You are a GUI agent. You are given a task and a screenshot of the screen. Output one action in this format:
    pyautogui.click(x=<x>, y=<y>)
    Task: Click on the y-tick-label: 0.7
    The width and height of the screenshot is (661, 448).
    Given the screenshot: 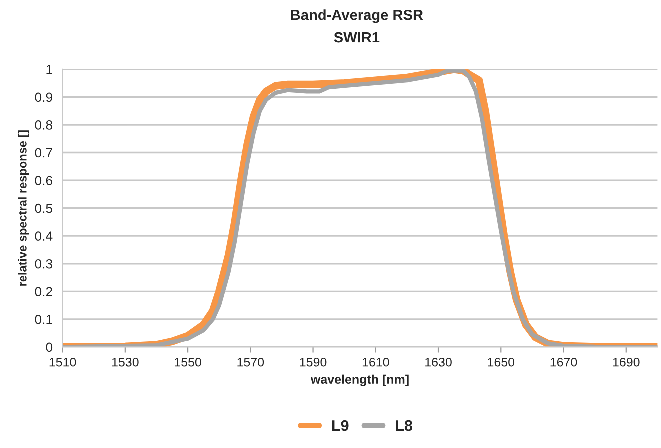 What is the action you would take?
    pyautogui.click(x=43, y=153)
    